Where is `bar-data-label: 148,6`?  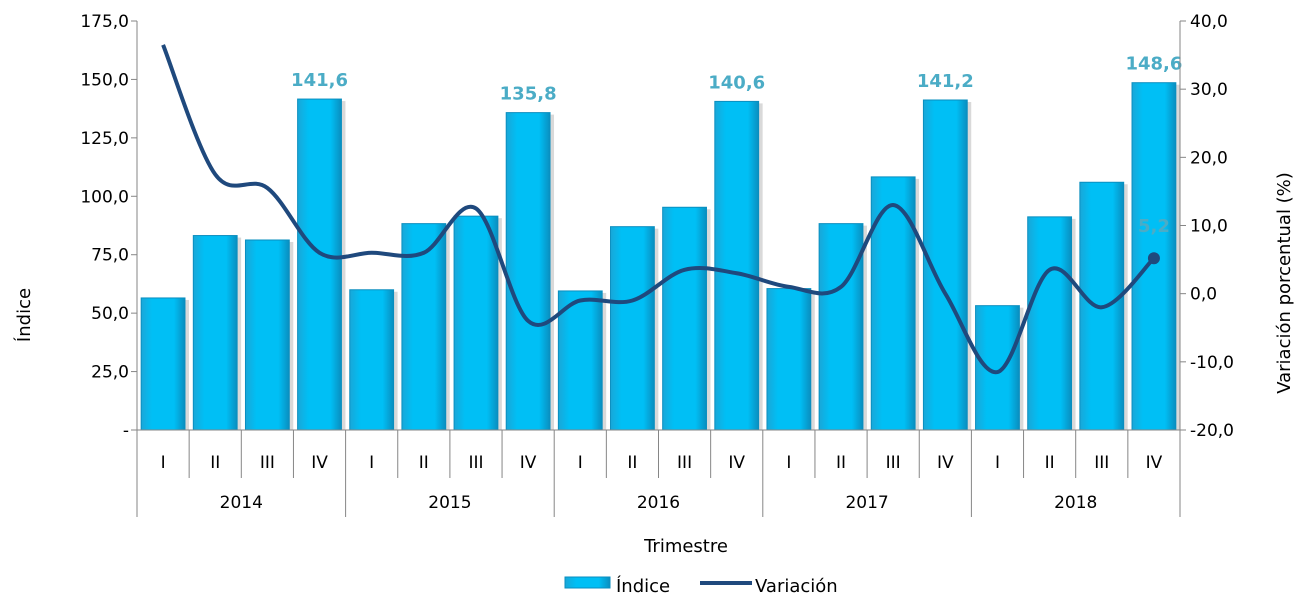 bar-data-label: 148,6 is located at coordinates (1153, 64).